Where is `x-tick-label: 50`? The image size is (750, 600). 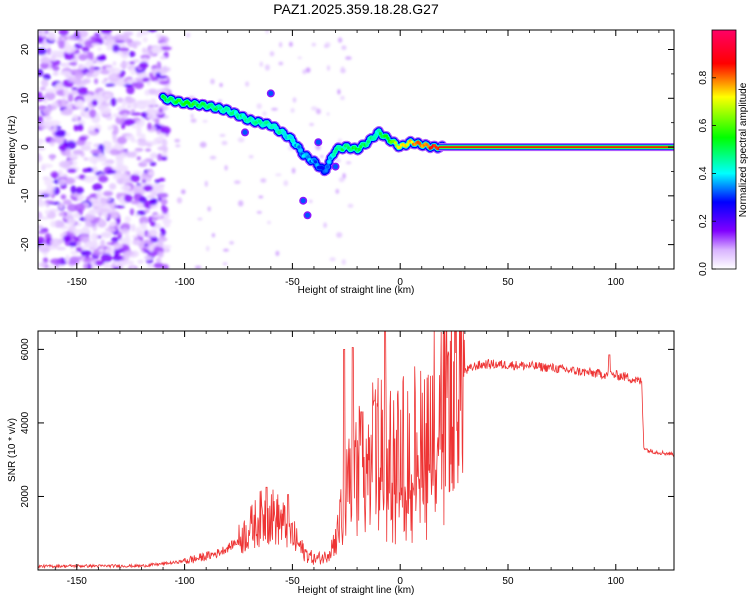
x-tick-label: 50 is located at coordinates (508, 581).